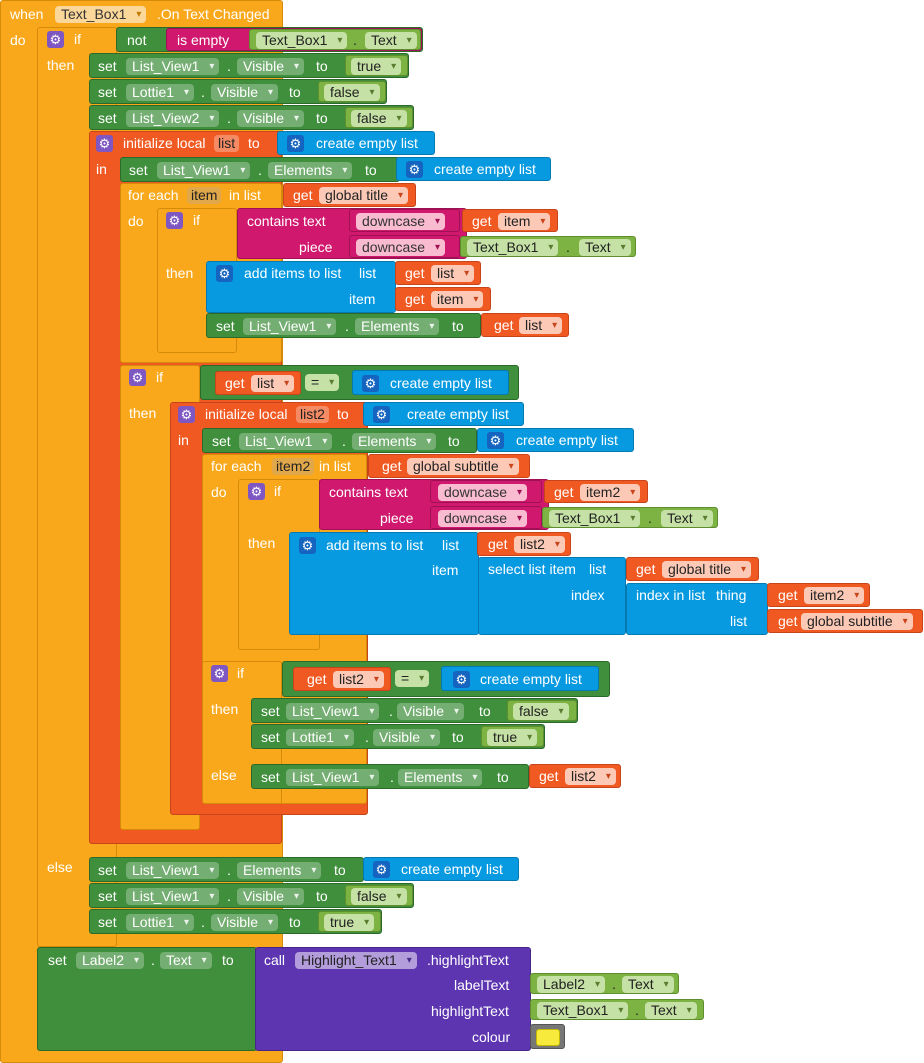 The width and height of the screenshot is (924, 1063). What do you see at coordinates (147, 999) in the screenshot?
I see `set-label2-text: set Label2 . Text to` at bounding box center [147, 999].